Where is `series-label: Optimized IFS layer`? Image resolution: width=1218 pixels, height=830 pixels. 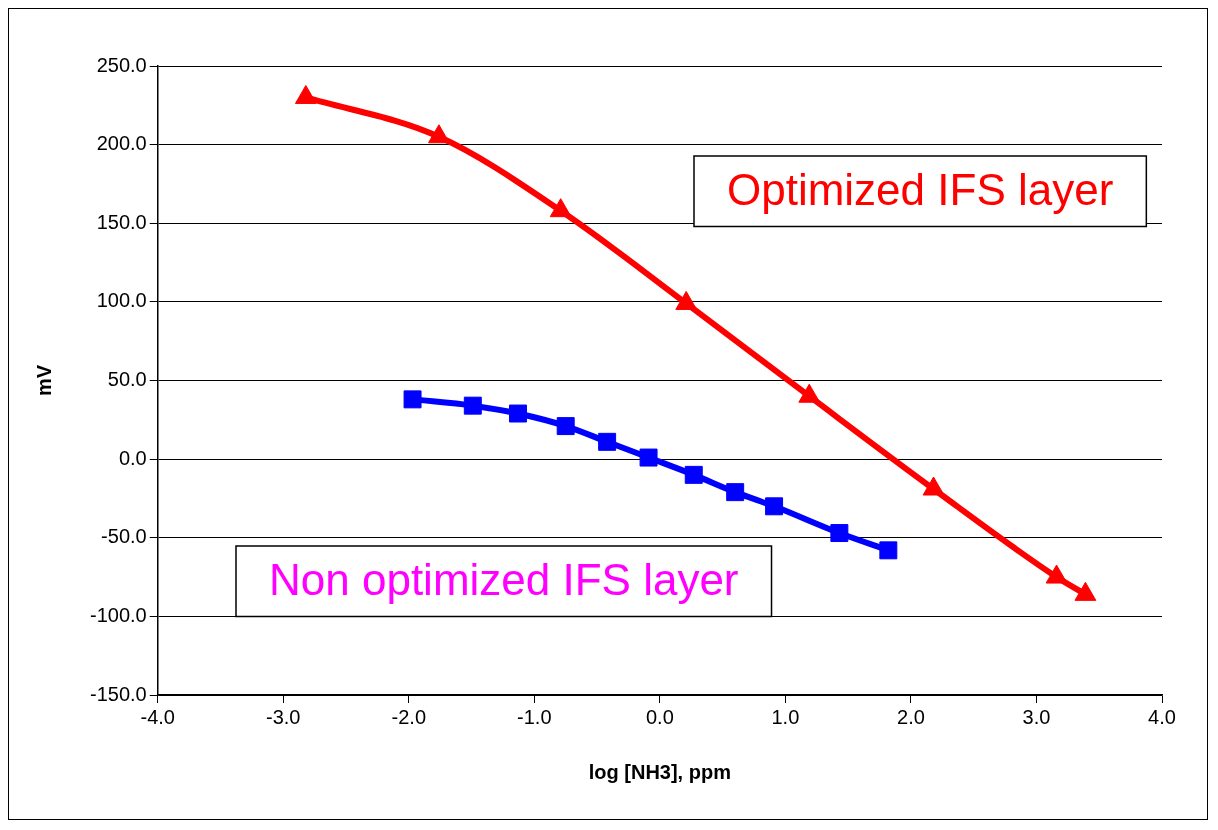 series-label: Optimized IFS layer is located at coordinates (920, 190).